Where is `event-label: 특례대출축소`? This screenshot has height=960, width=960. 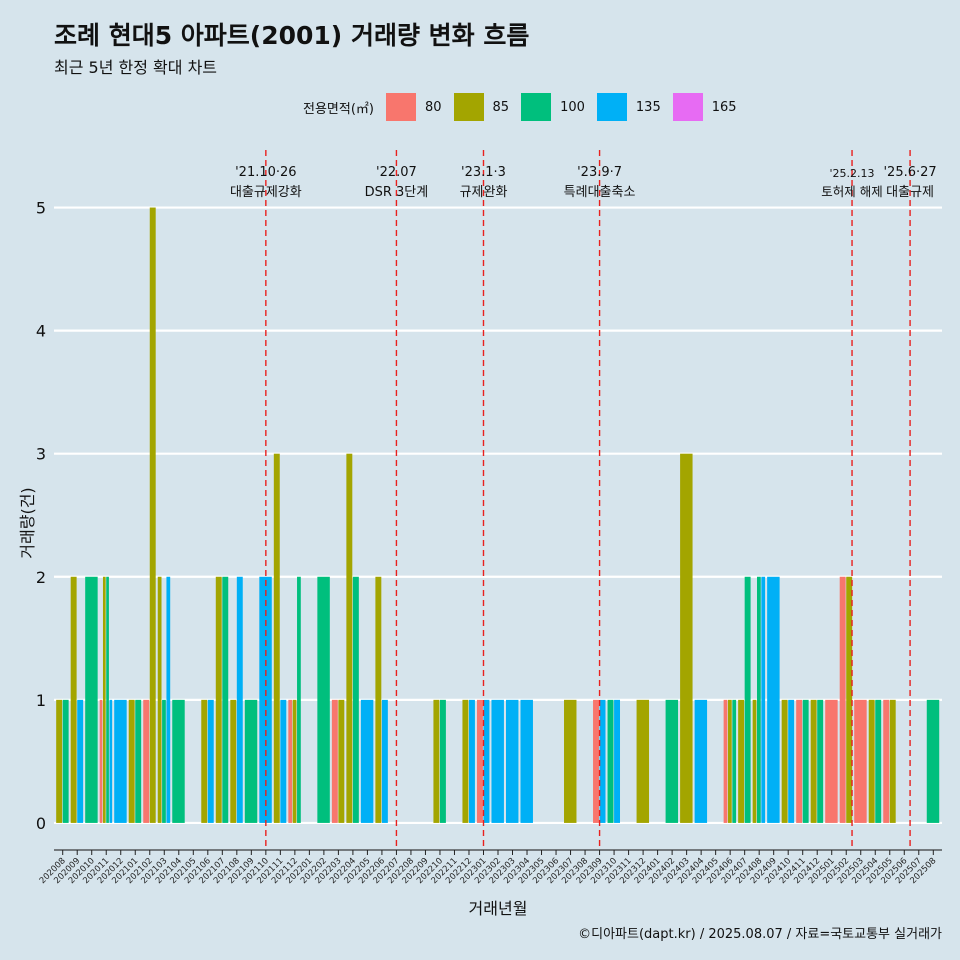 event-label: 특례대출축소 is located at coordinates (600, 192).